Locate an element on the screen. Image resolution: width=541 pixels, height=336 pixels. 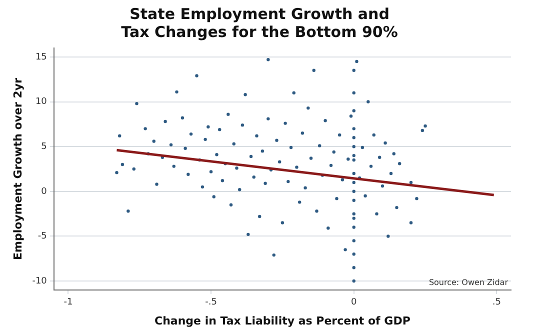
chart-title: State Employment Growth and Tax Changes for the Bottom 90% is located at coordinates (259, 22).